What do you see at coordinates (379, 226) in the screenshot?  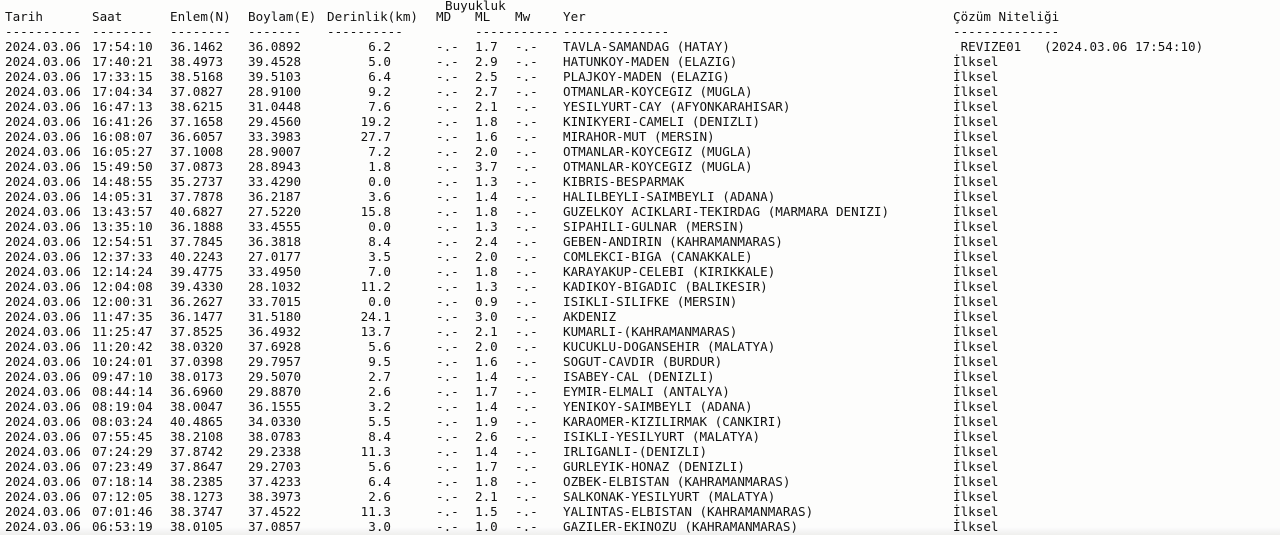 I see `table-depth: 0.0` at bounding box center [379, 226].